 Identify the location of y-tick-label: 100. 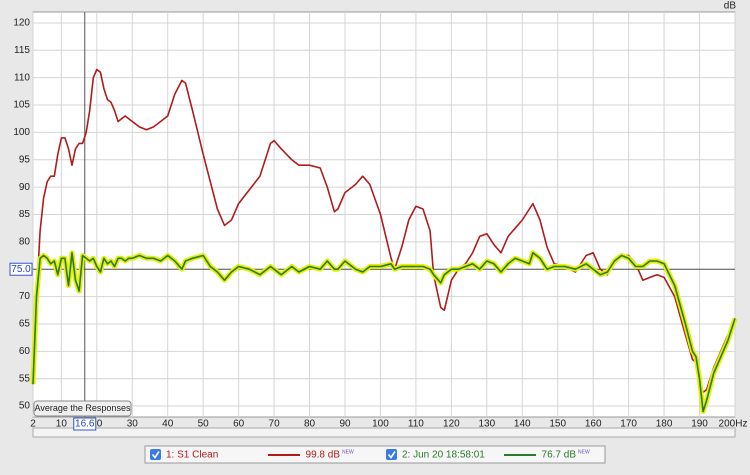
(21, 132).